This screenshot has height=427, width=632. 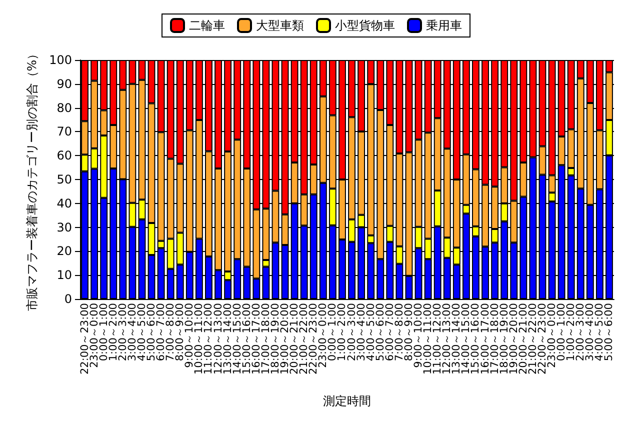 What do you see at coordinates (60, 60) in the screenshot?
I see `y-tick-label: 100` at bounding box center [60, 60].